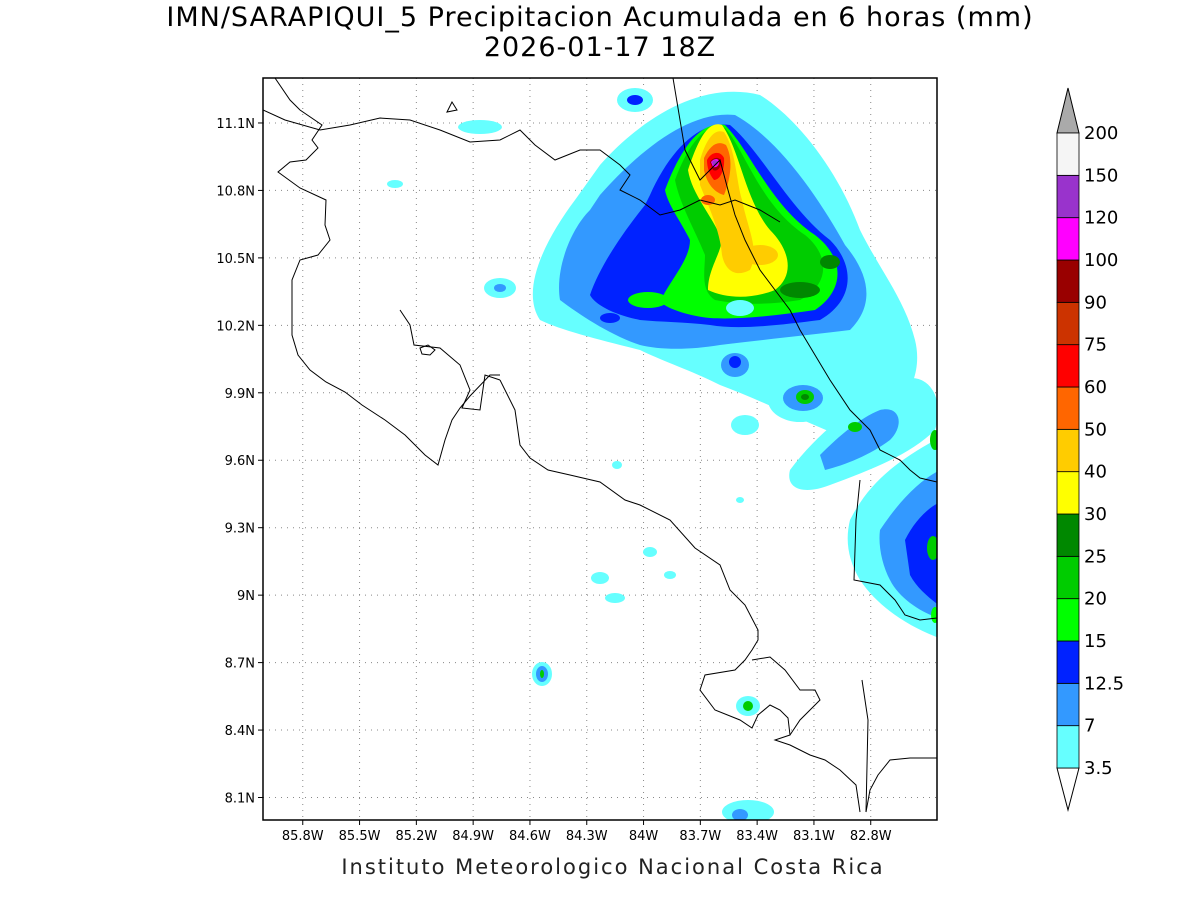 The width and height of the screenshot is (1200, 900). Describe the element at coordinates (814, 836) in the screenshot. I see `lon-tick-label: 83.1W` at that location.